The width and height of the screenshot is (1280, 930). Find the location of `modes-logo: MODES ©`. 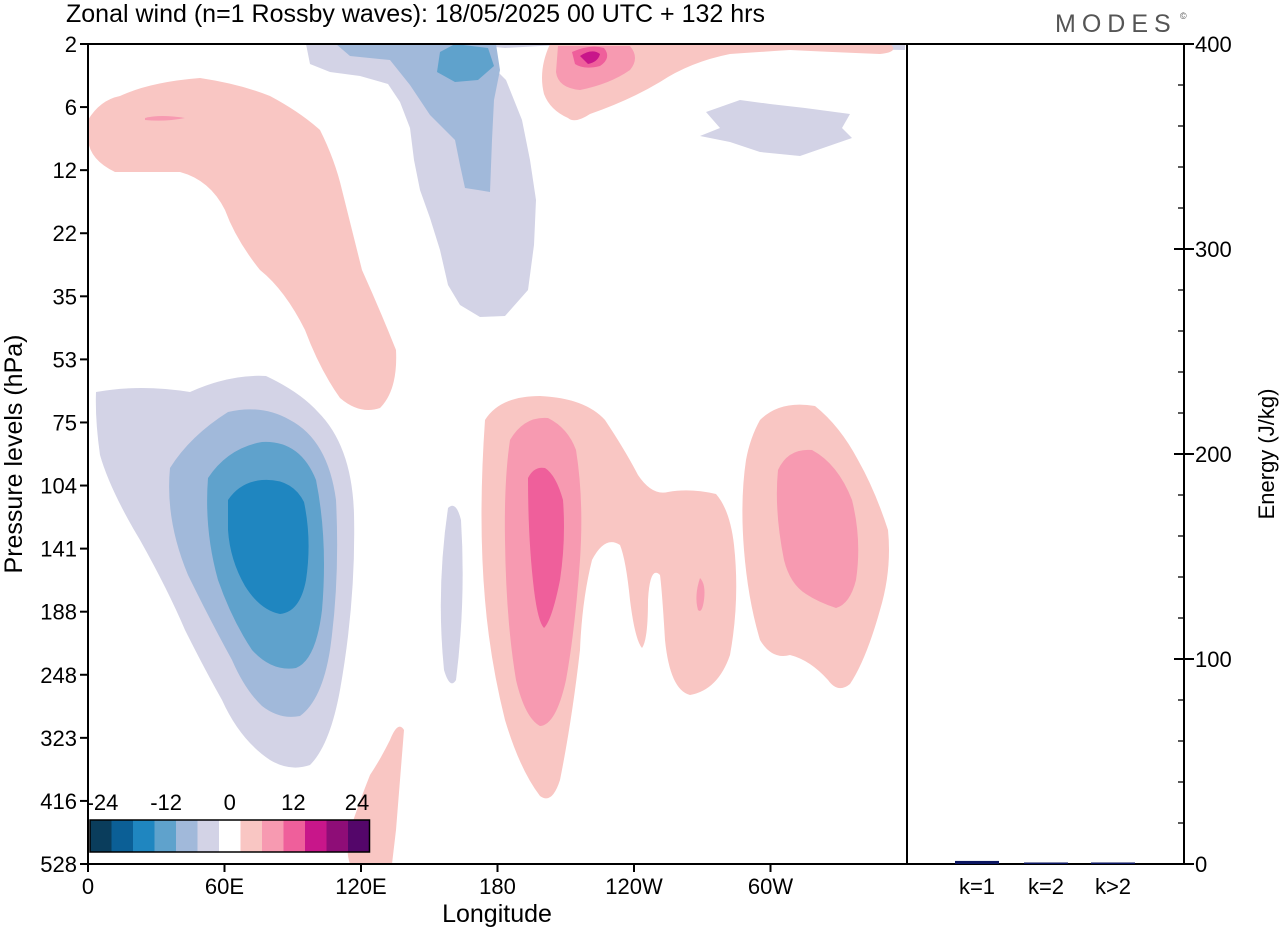

modes-logo: MODES © is located at coordinates (1121, 24).